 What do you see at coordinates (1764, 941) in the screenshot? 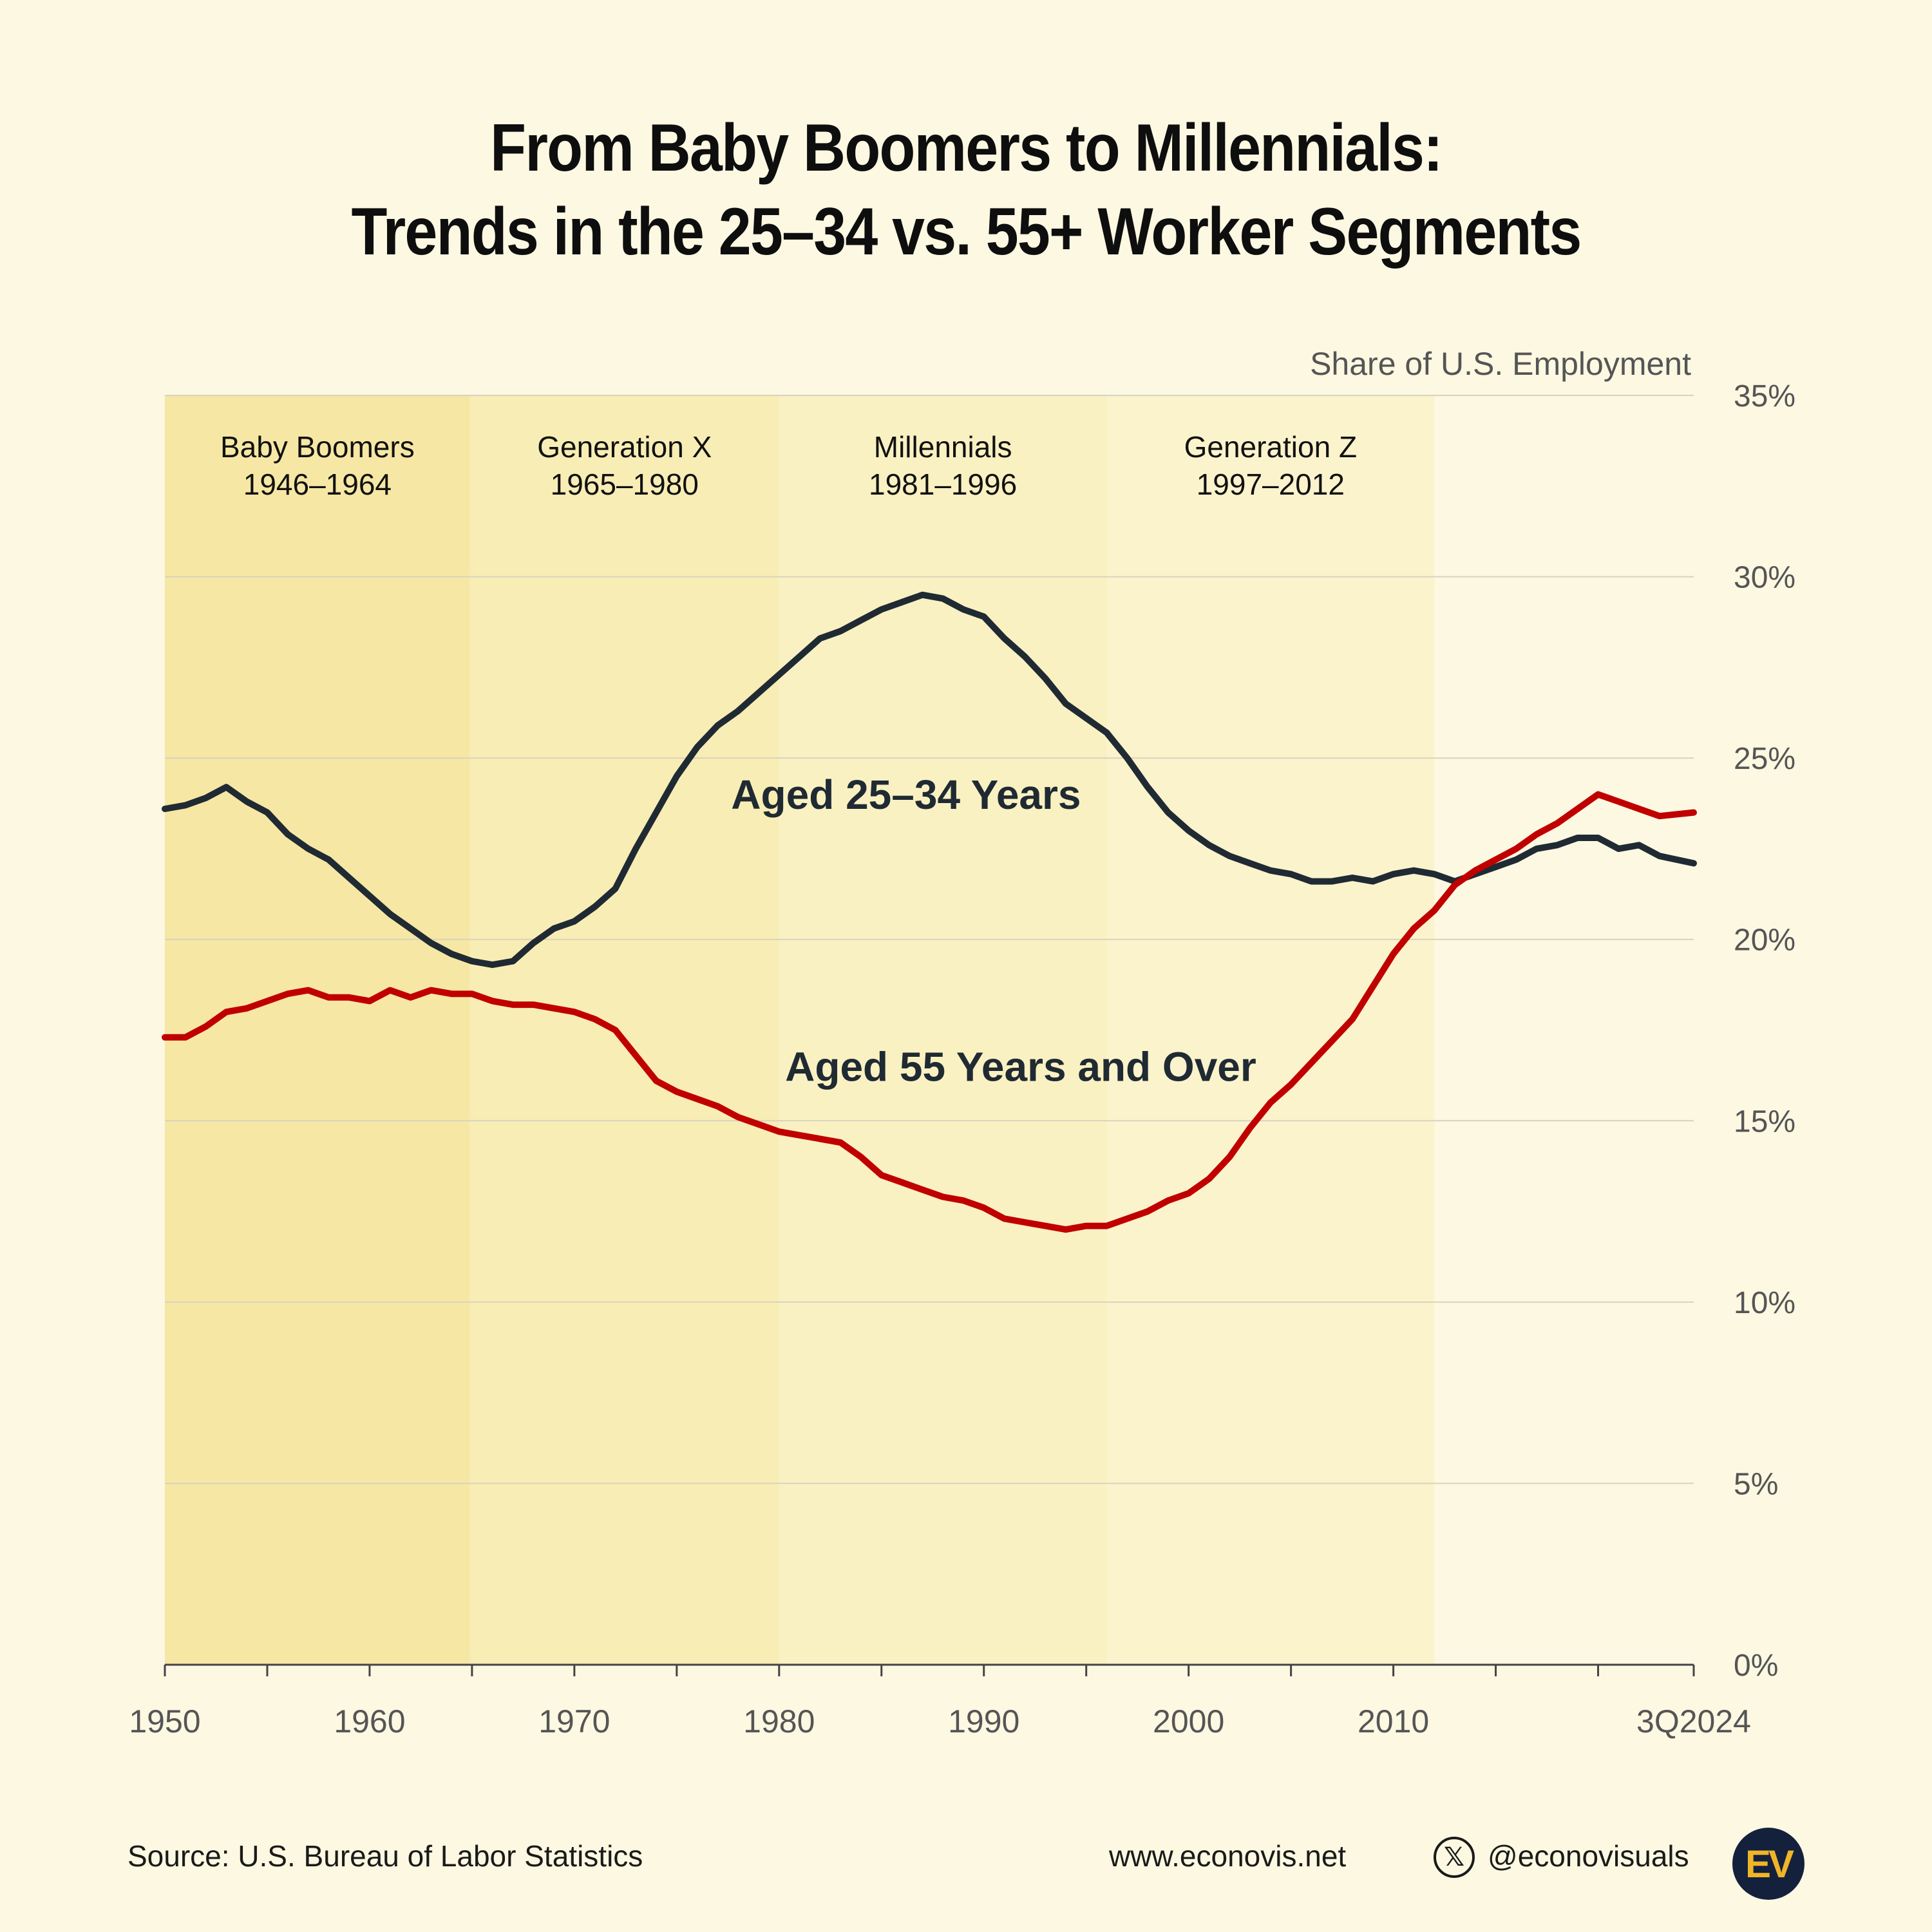
I see `y-tick-label: 20%` at bounding box center [1764, 941].